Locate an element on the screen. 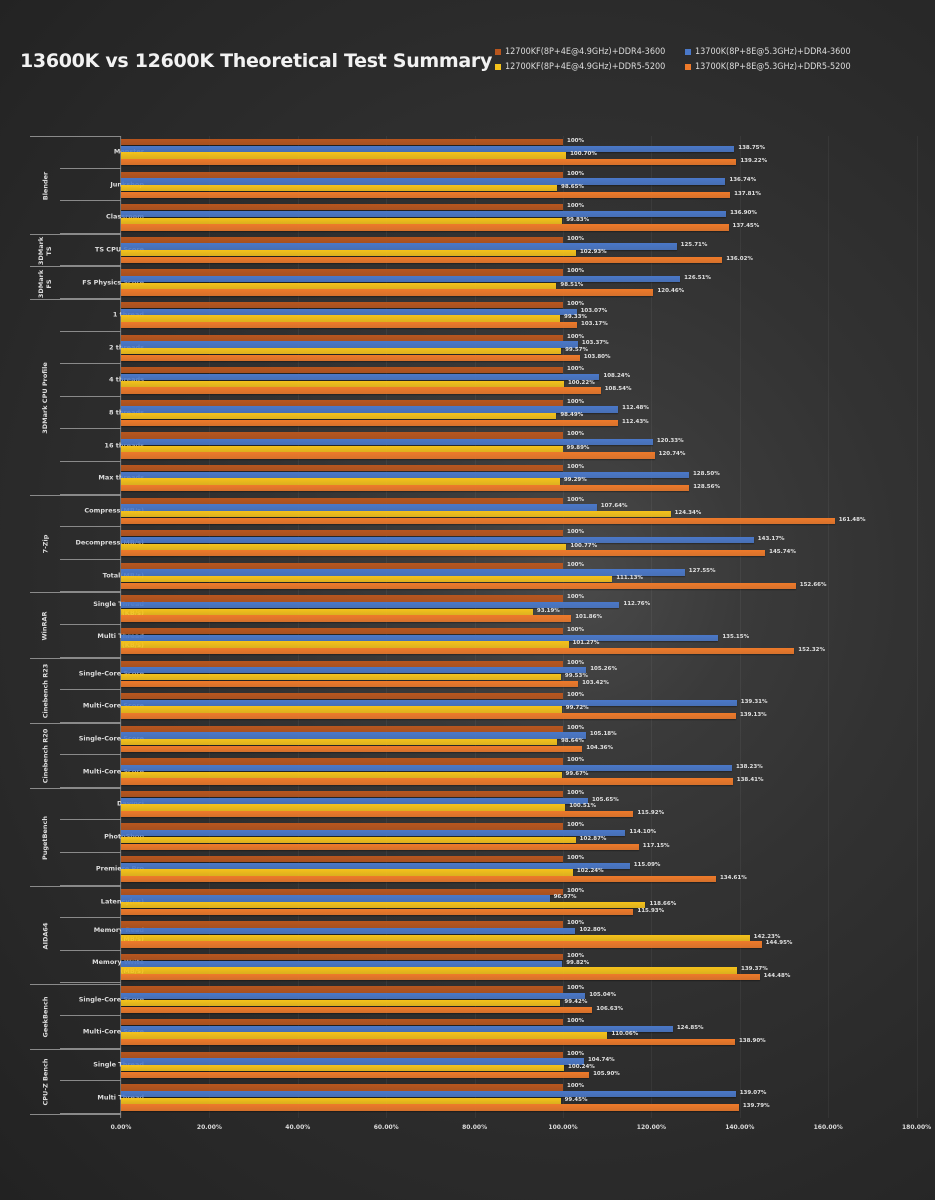 The height and width of the screenshot is (1200, 935). bar-group: 100% 102.80% 142.23% 144.95% is located at coordinates (456, 934).